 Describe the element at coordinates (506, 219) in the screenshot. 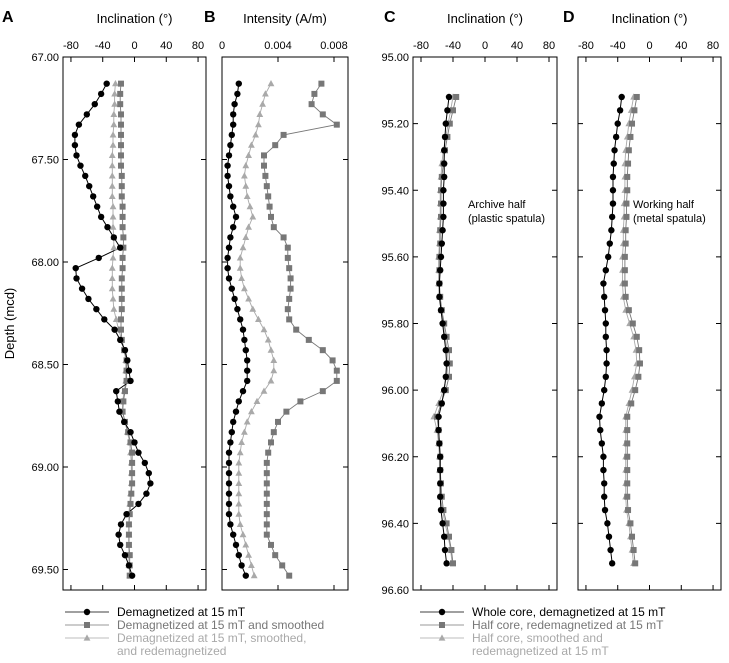

I see `panel-c-annotation-line2: (plastic spatula)` at that location.